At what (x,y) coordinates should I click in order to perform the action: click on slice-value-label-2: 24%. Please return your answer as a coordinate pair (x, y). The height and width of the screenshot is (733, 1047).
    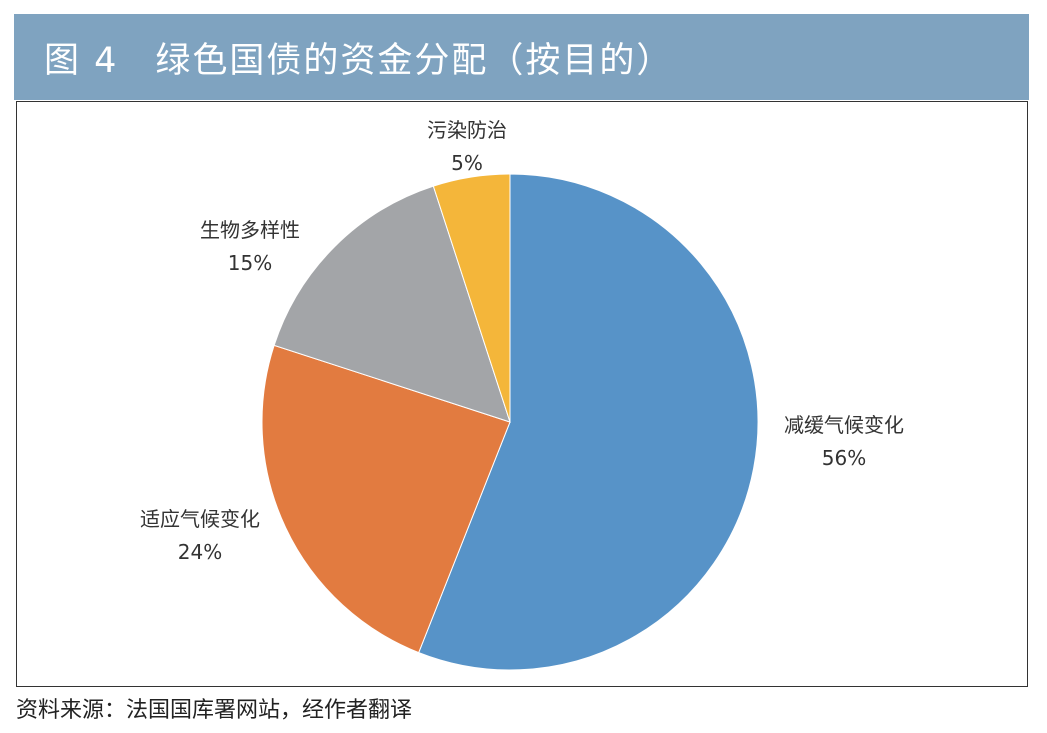
    Looking at the image, I should click on (200, 552).